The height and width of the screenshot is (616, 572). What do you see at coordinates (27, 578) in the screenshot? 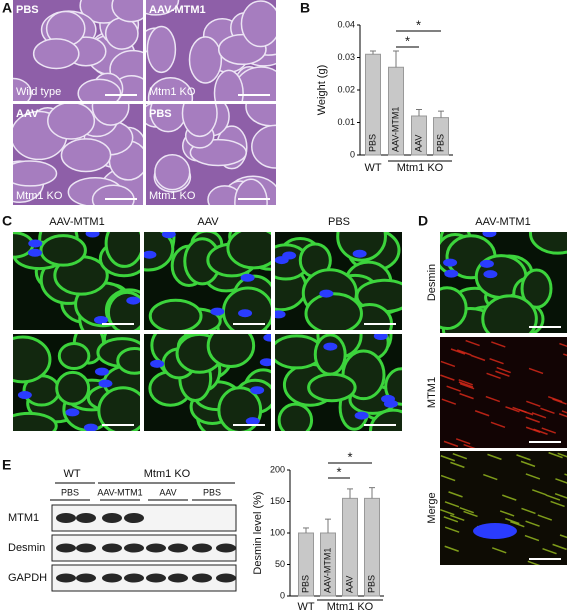
I see `blot-row-label: GAPDH` at bounding box center [27, 578].